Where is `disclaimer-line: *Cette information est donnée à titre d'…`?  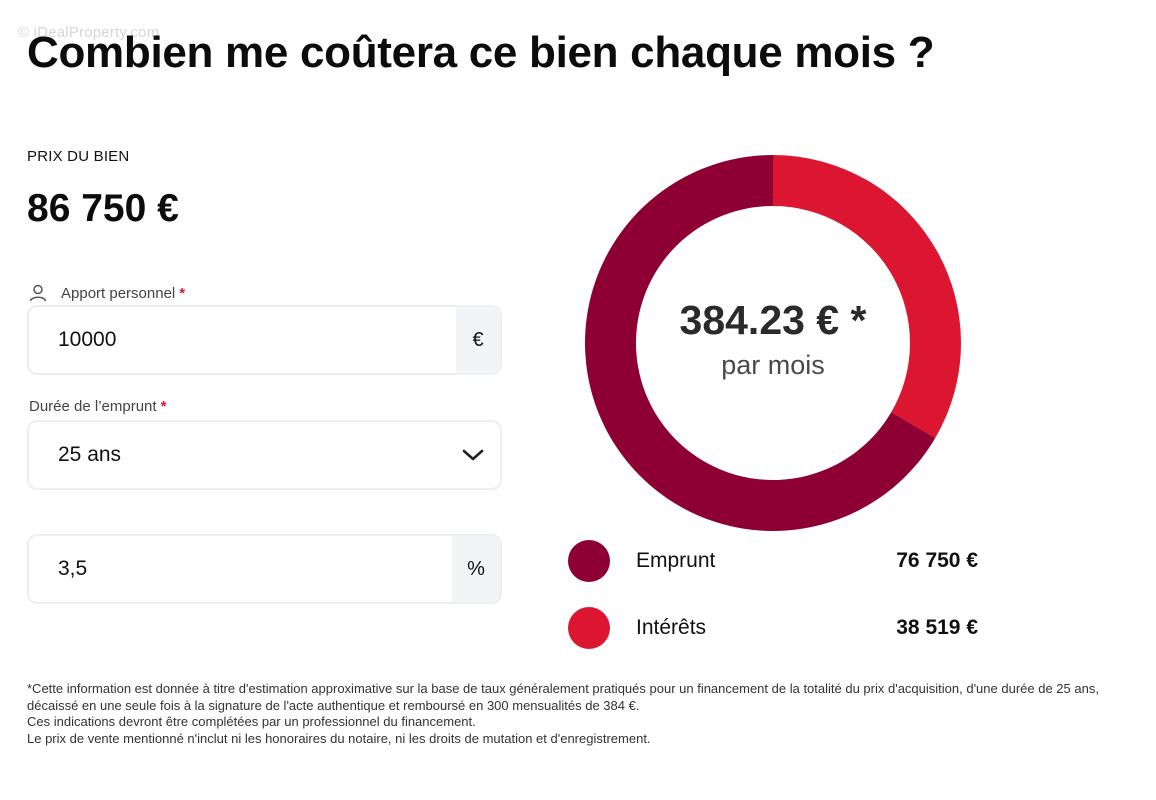 disclaimer-line: *Cette information est donnée à titre d'… is located at coordinates (563, 697).